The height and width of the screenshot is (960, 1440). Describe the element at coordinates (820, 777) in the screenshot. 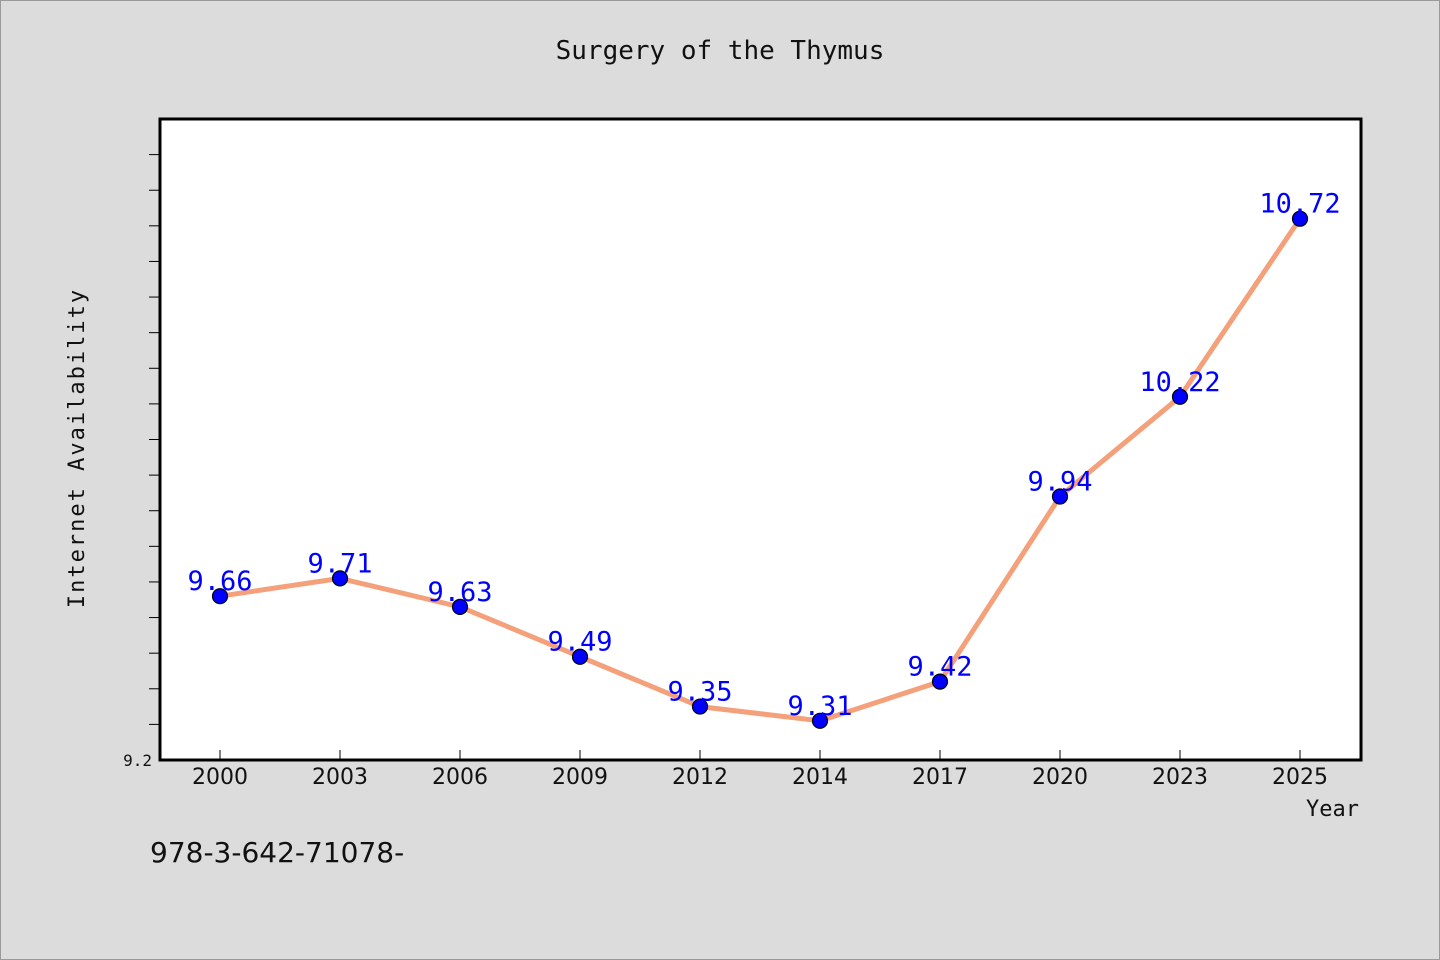

I see `x-tick-label: 2014` at that location.